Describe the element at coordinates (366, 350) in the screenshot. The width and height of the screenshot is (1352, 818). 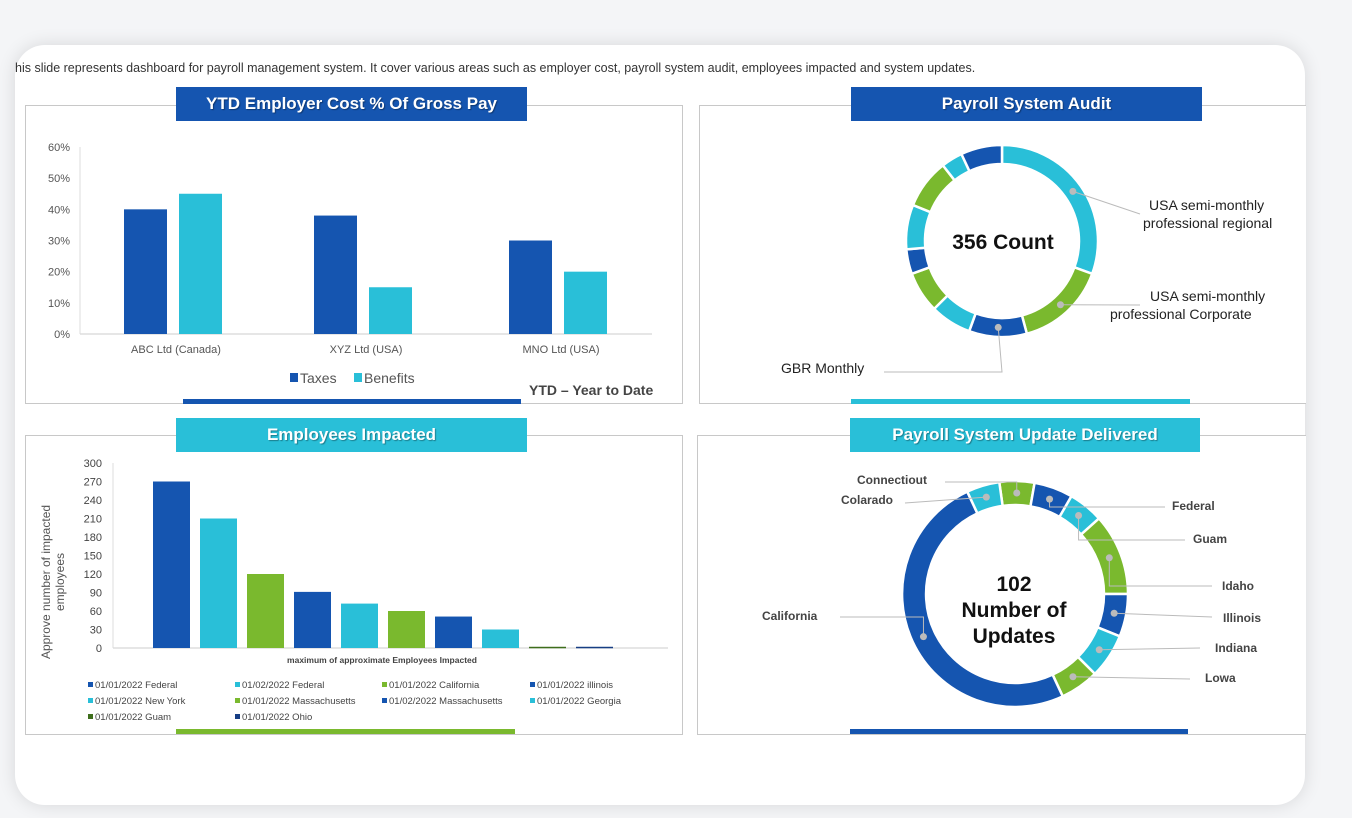
I see `x-tick-label: XYZ Ltd (USA)` at that location.